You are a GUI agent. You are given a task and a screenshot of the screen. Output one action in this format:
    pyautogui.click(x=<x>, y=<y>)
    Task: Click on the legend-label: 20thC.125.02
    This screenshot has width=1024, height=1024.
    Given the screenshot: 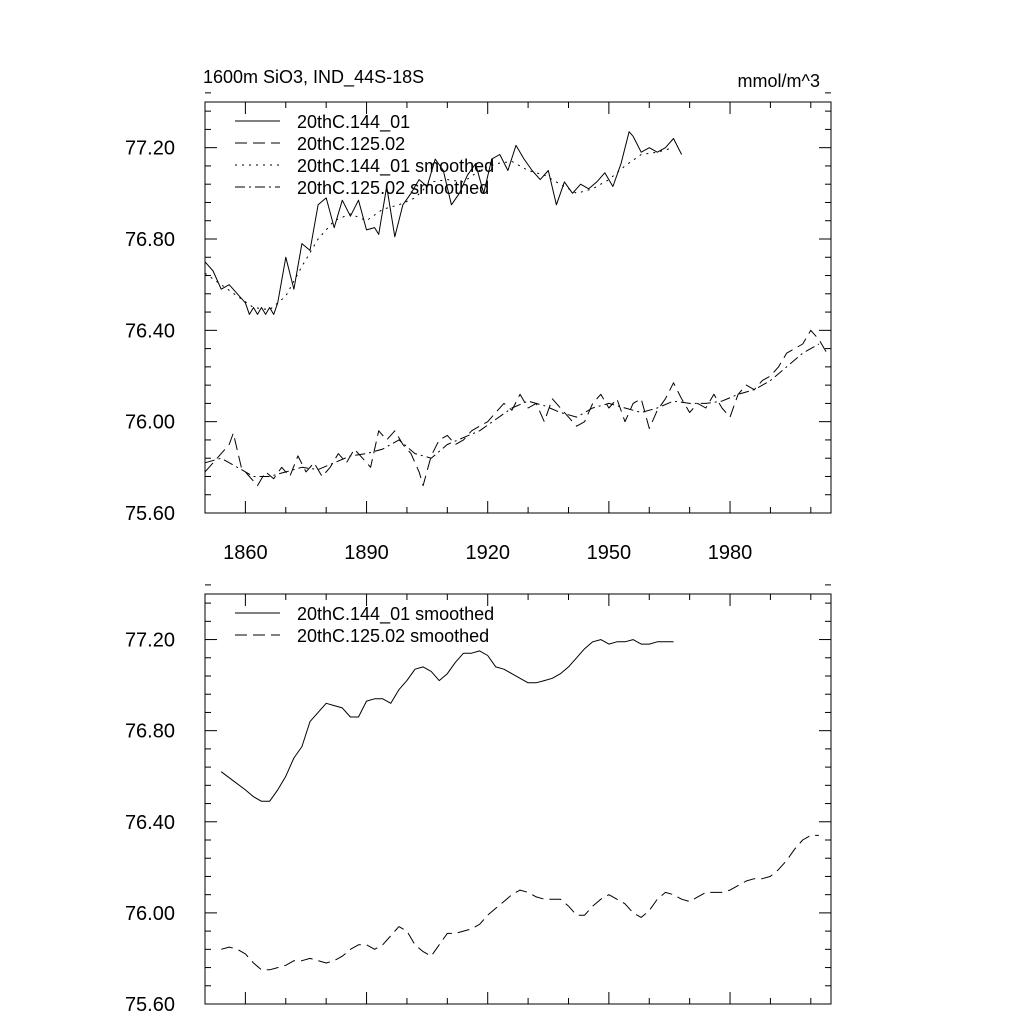 What is the action you would take?
    pyautogui.click(x=351, y=144)
    